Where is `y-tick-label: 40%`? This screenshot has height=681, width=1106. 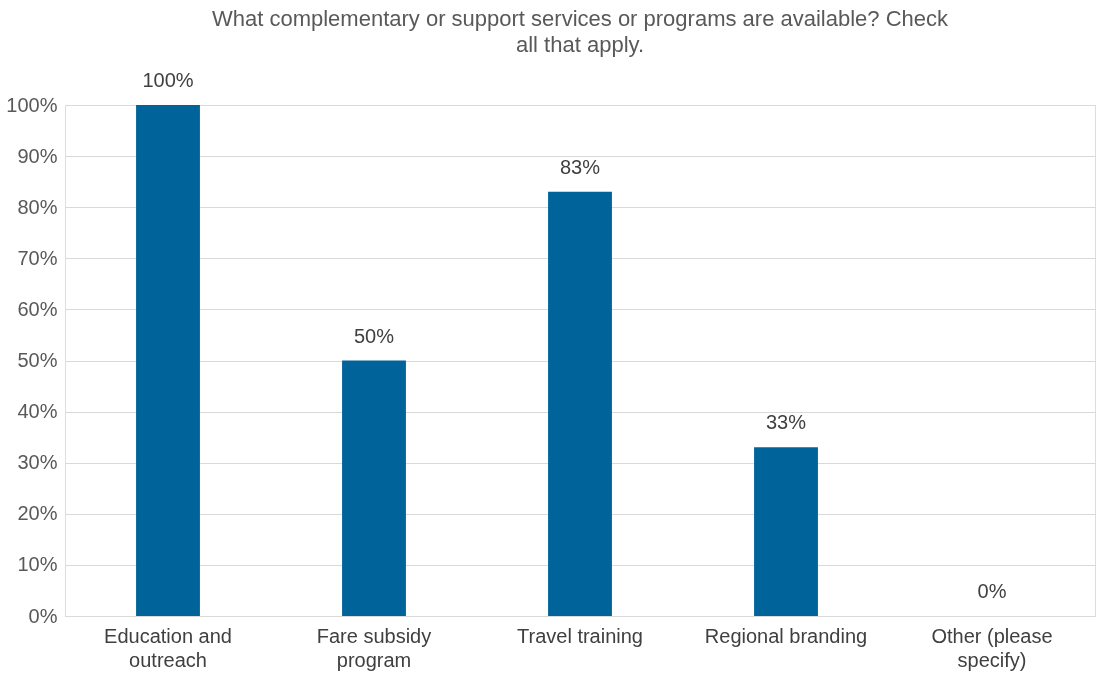
y-tick-label: 40% is located at coordinates (37, 411).